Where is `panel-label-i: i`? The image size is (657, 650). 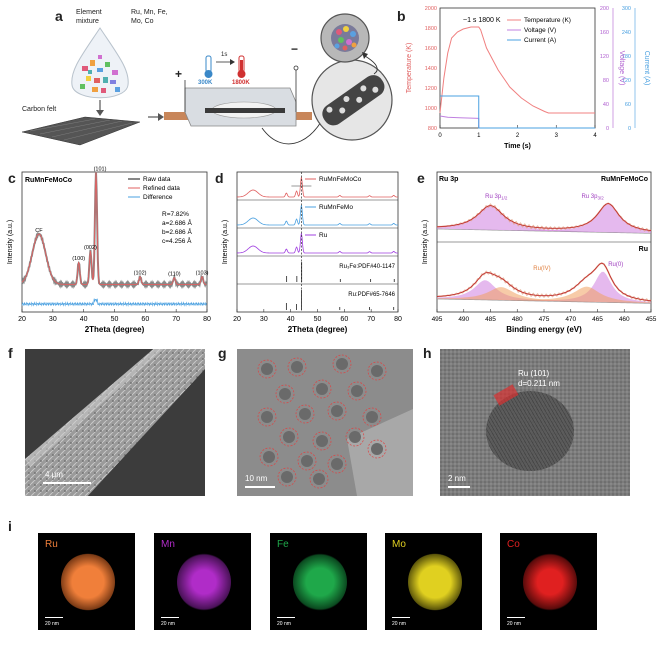 panel-label-i: i is located at coordinates (10, 526).